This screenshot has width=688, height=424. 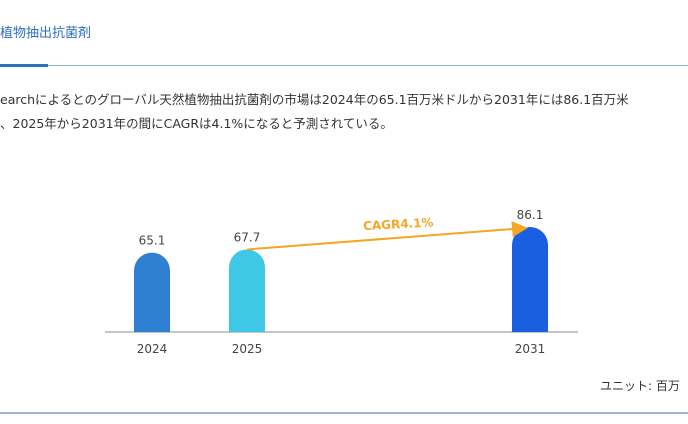 What do you see at coordinates (530, 349) in the screenshot?
I see `category-label: 2031` at bounding box center [530, 349].